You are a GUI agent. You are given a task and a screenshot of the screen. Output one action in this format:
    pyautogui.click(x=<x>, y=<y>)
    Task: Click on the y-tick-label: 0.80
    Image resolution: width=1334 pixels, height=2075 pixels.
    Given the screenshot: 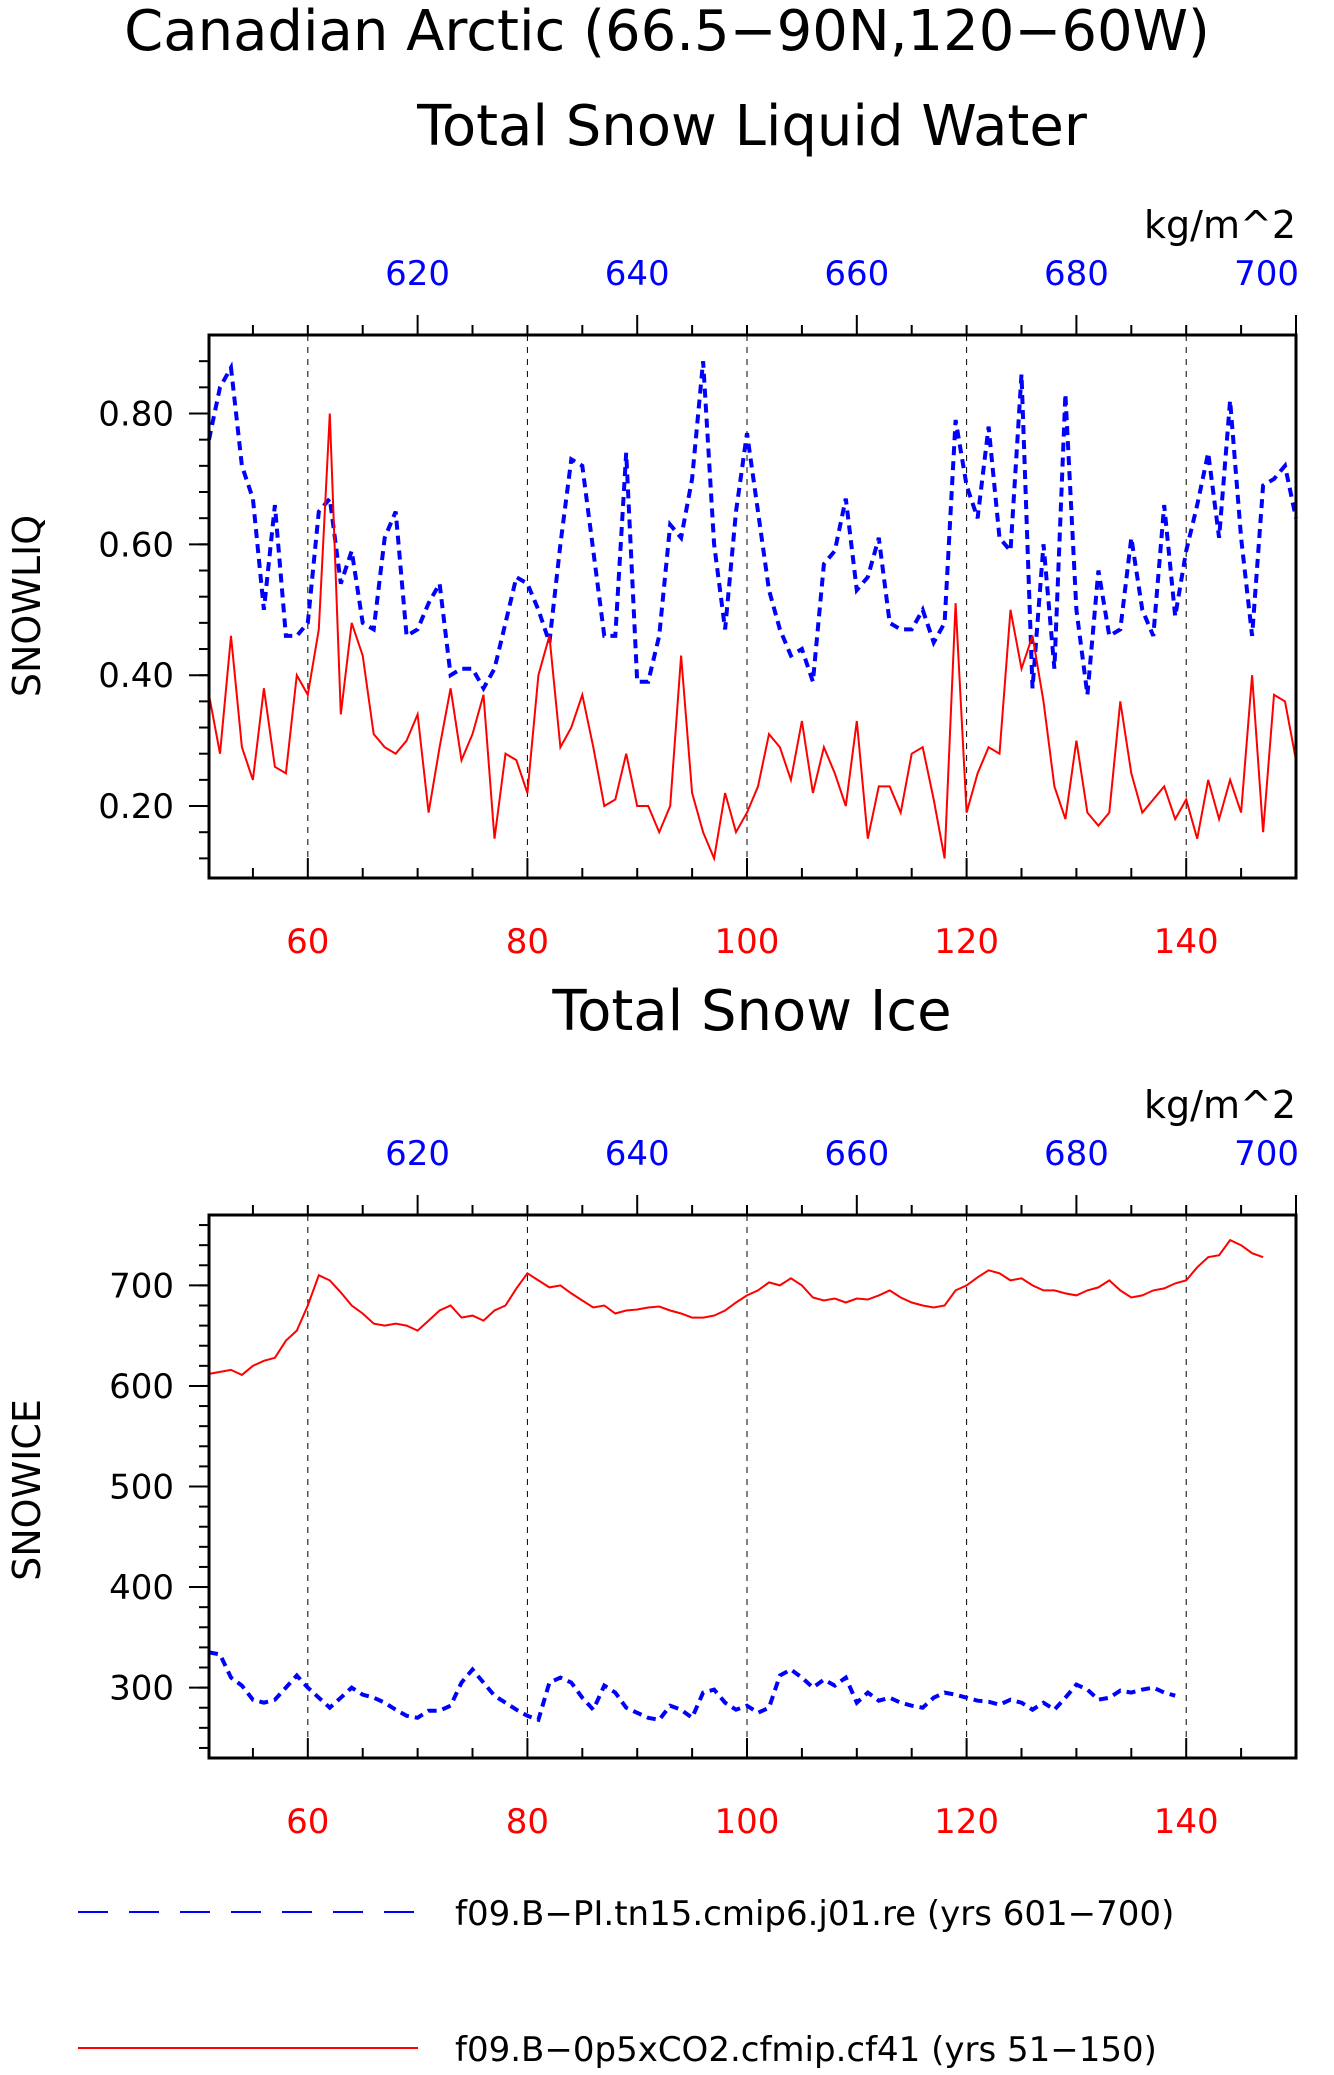 What is the action you would take?
    pyautogui.click(x=136, y=415)
    